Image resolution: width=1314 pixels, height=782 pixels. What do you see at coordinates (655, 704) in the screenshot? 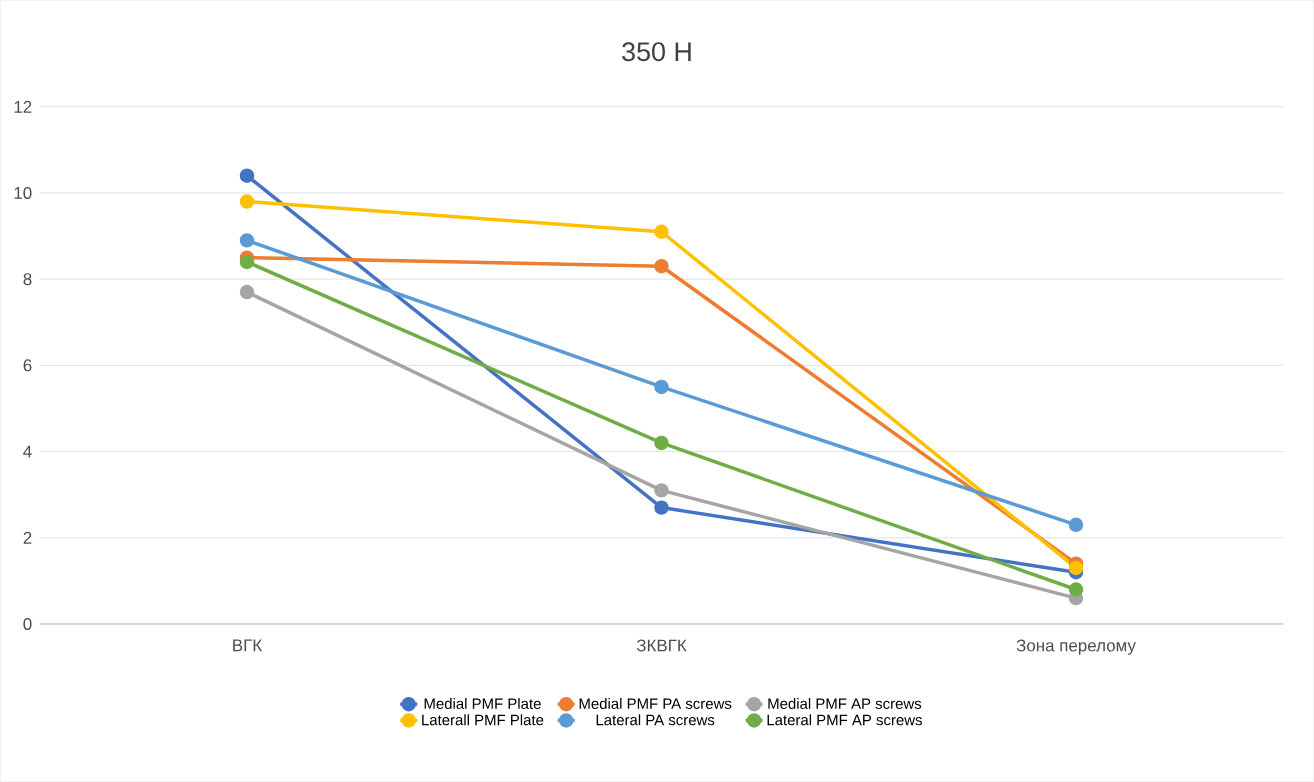
I see `legend-label: Medial PMF PA screws` at bounding box center [655, 704].